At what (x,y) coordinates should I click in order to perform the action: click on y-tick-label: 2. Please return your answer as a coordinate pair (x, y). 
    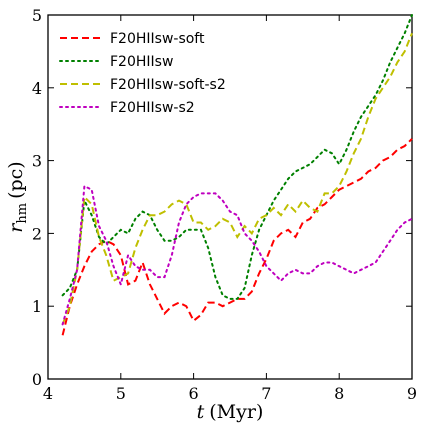
    Looking at the image, I should click on (37, 233).